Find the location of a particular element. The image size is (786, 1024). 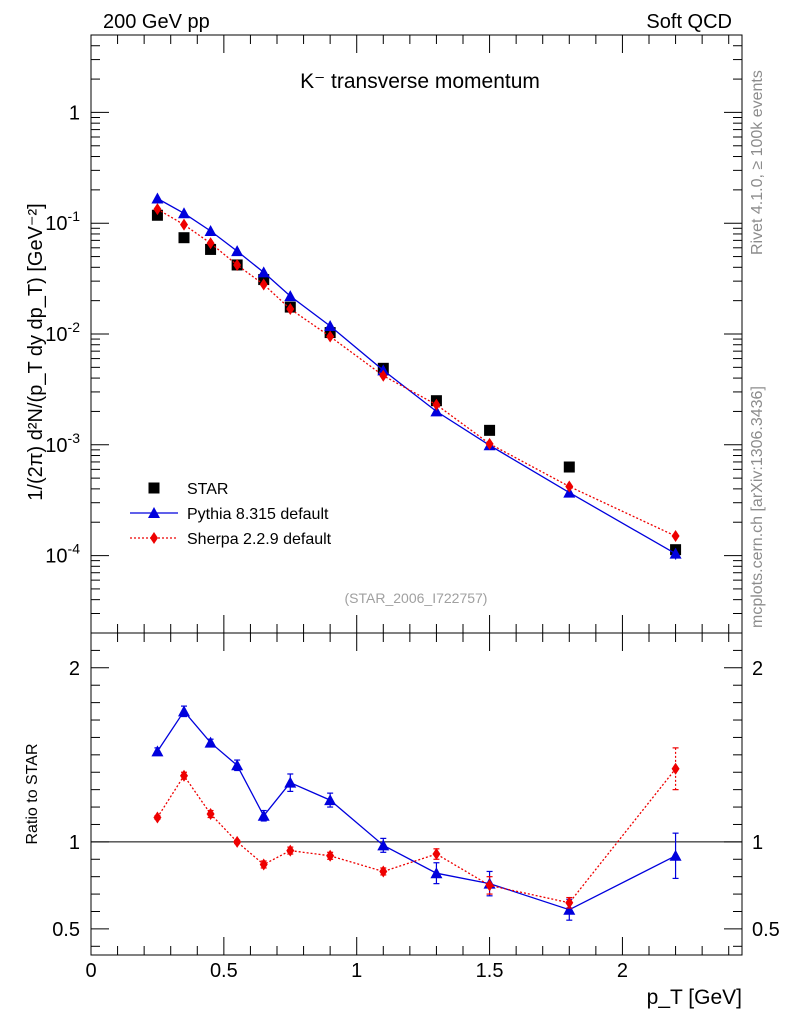

watermark: (STAR_2006_I722757) is located at coordinates (416, 598).